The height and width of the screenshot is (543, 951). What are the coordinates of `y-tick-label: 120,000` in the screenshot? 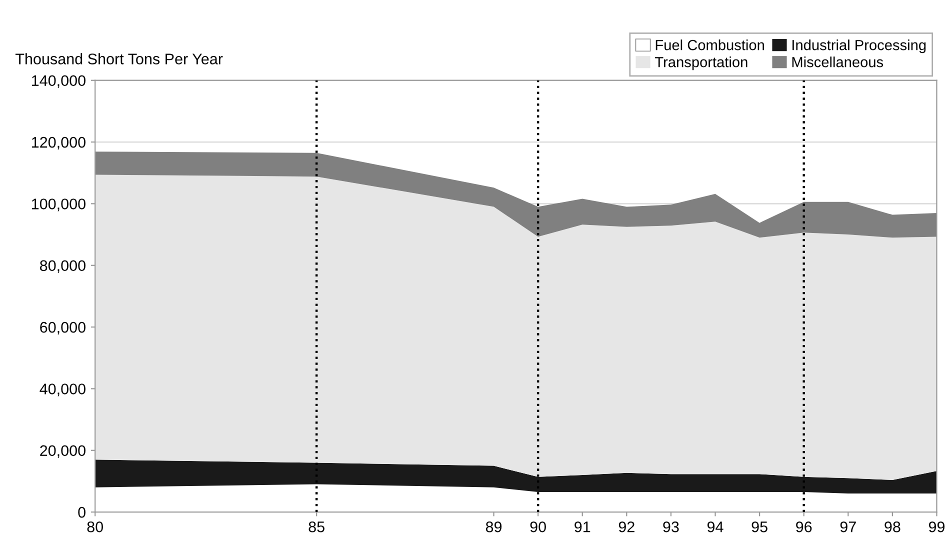 It's located at (59, 143).